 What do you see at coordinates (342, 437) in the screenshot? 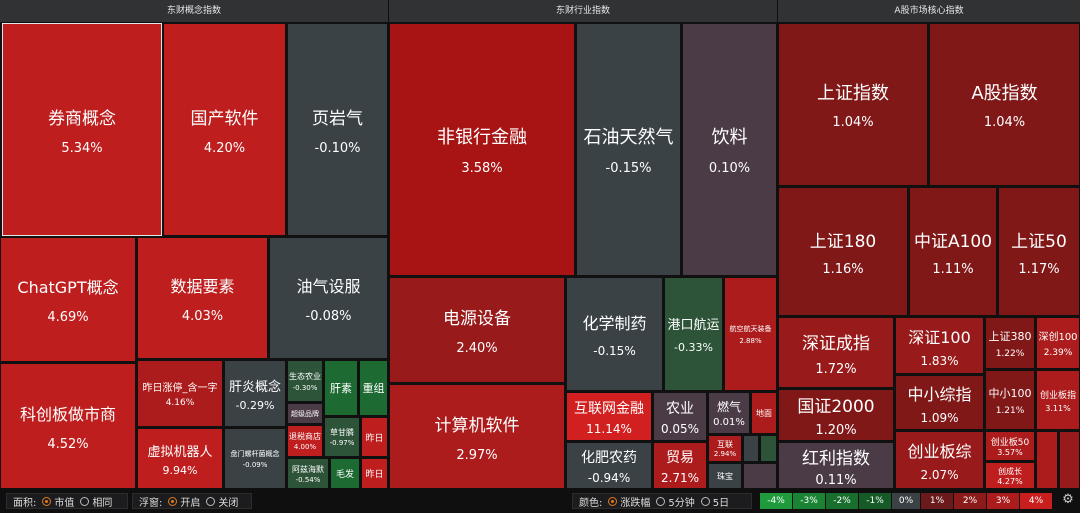
I see `treemap-cell: 草甘膦 -0.97%` at bounding box center [342, 437].